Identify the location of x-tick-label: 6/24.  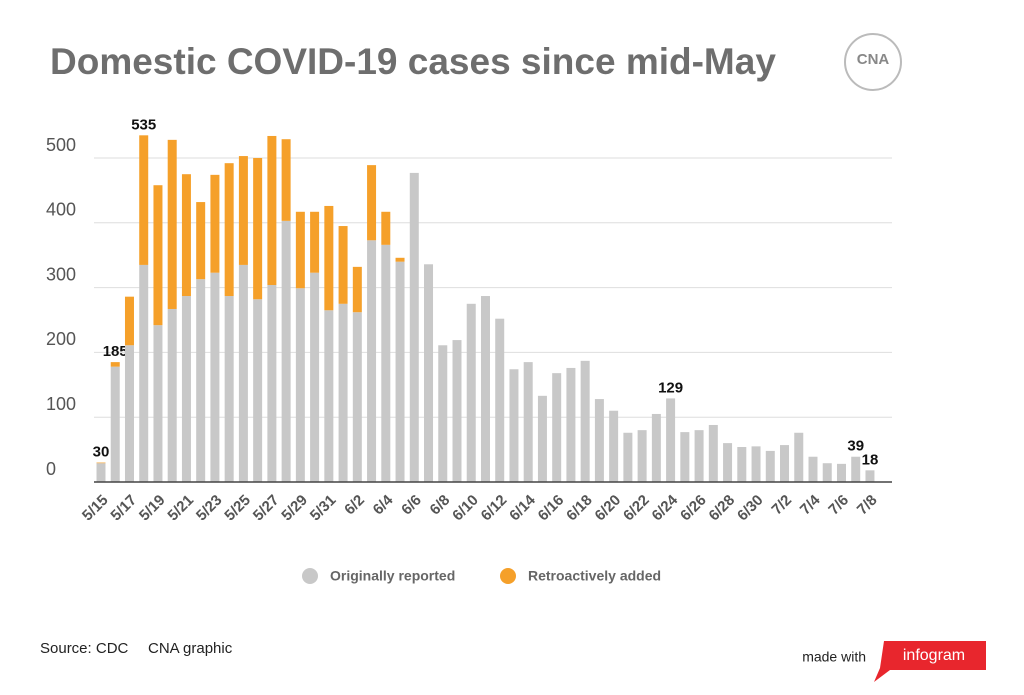
(665, 507).